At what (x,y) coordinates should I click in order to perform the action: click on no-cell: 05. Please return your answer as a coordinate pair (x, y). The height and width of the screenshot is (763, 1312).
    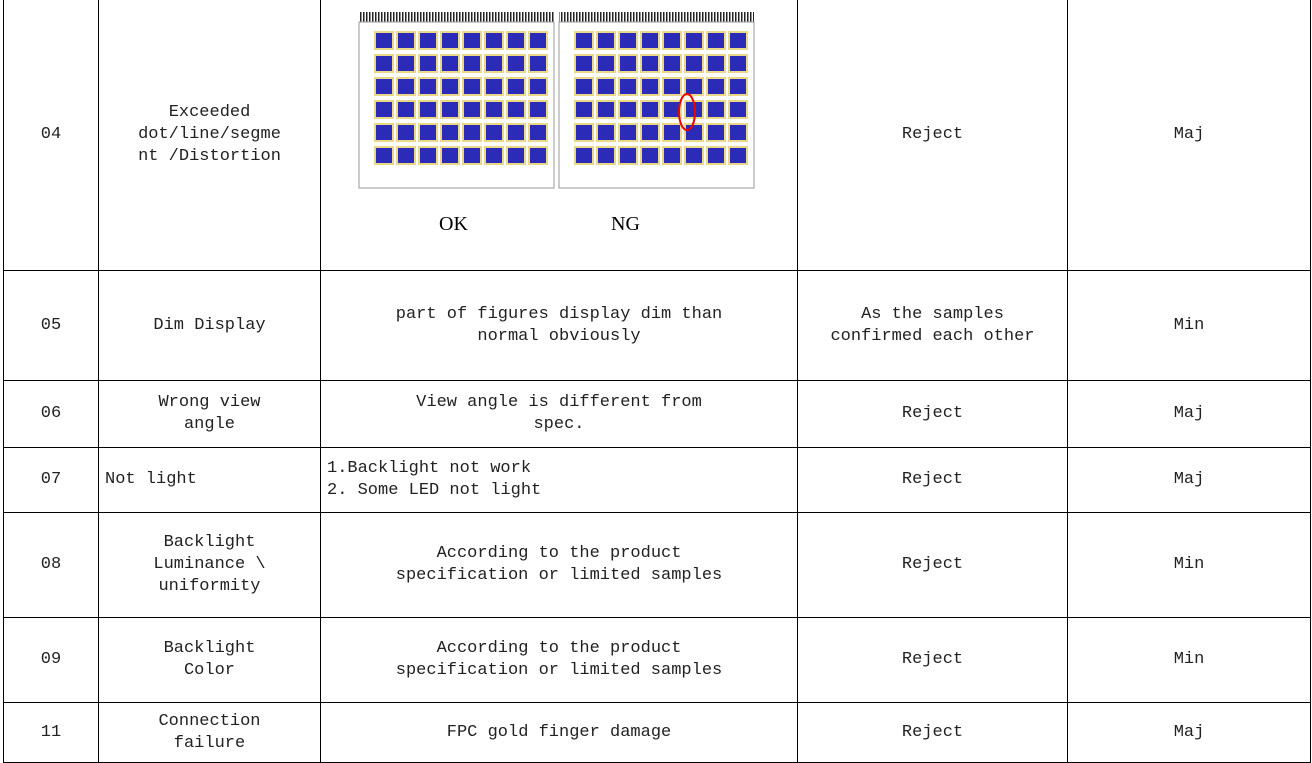
    Looking at the image, I should click on (51, 325).